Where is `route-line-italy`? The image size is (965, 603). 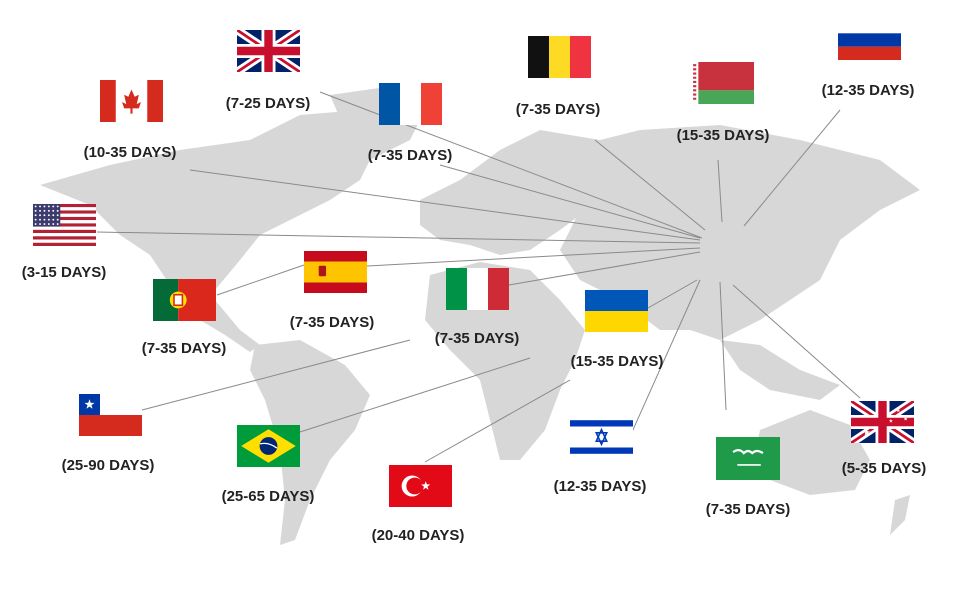 route-line-italy is located at coordinates (604, 268).